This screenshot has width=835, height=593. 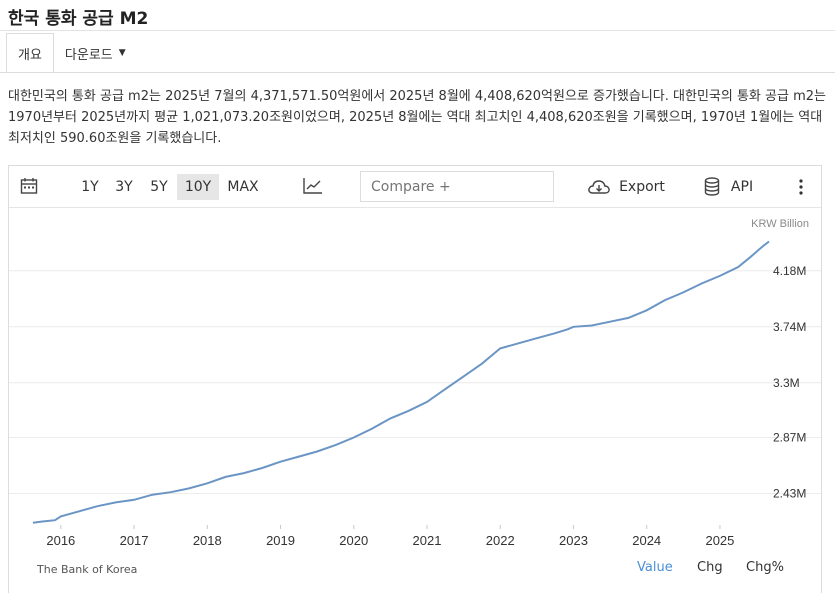 What do you see at coordinates (789, 437) in the screenshot?
I see `y-tick-label: 2.87M` at bounding box center [789, 437].